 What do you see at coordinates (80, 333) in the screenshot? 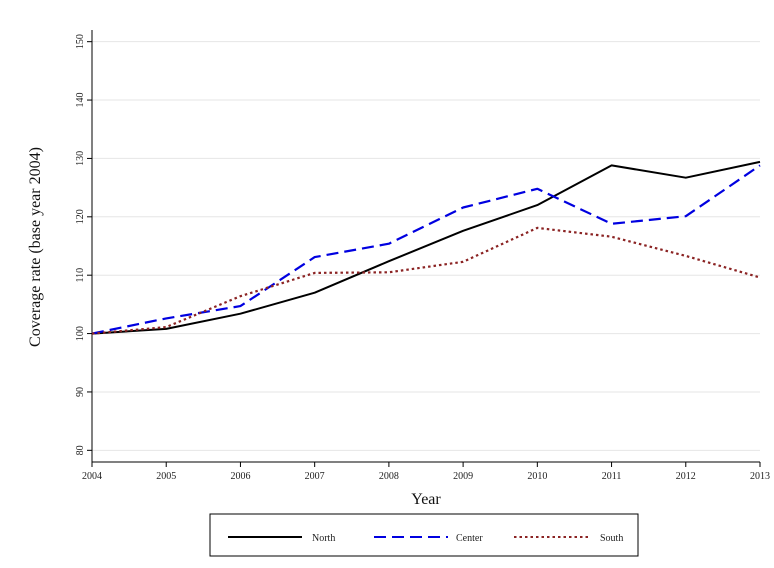
I see `y-tick-label-100: 100` at bounding box center [80, 333].